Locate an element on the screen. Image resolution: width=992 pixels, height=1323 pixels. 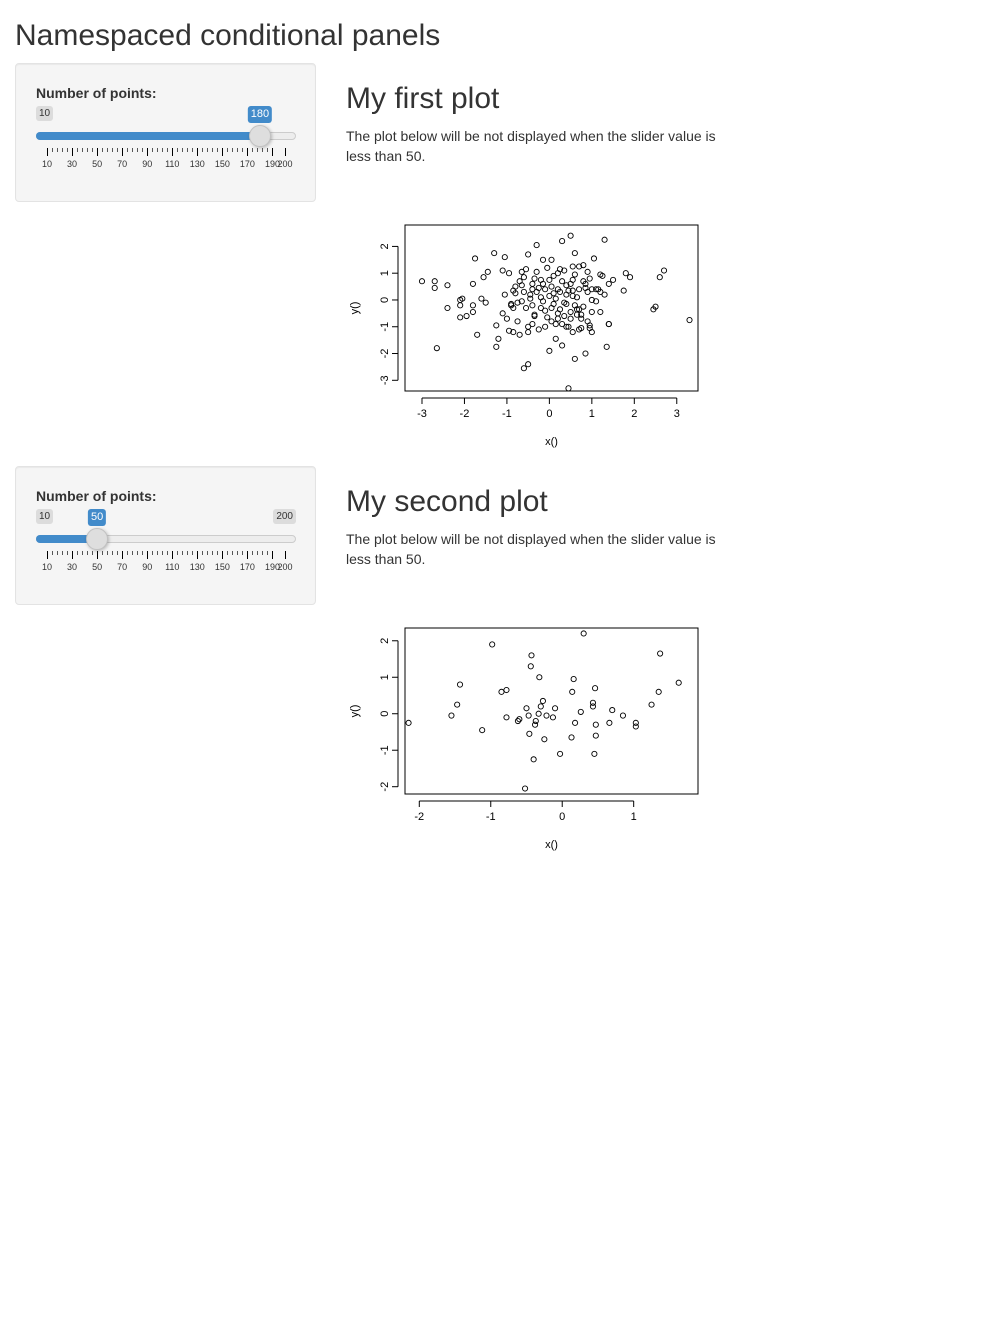
slider-grid-label: 190 is located at coordinates (272, 567).